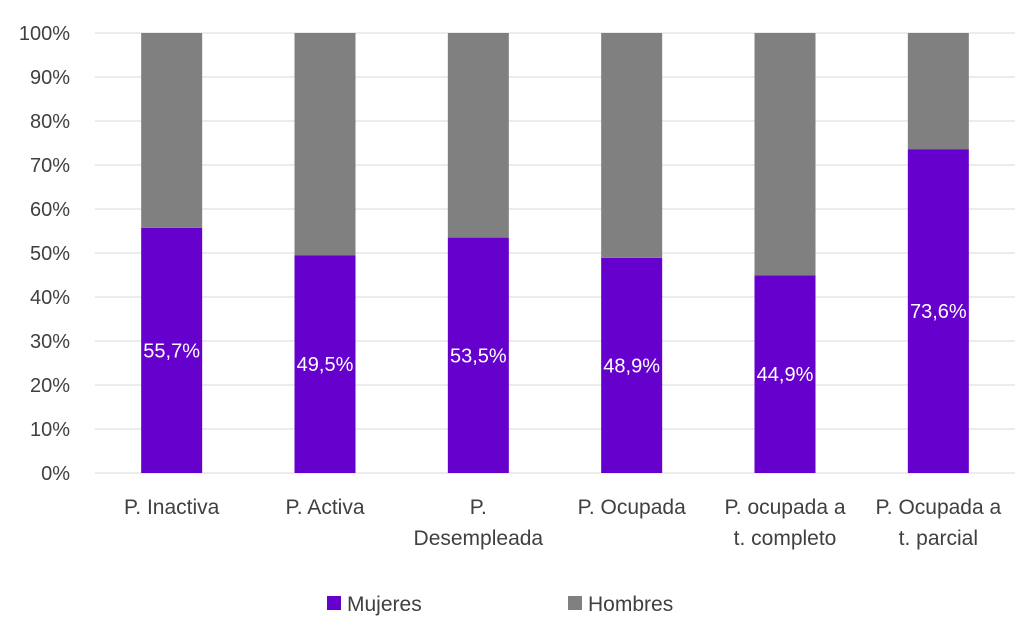 Image resolution: width=1030 pixels, height=629 pixels. Describe the element at coordinates (784, 507) in the screenshot. I see `x-category-label: P. ocupada a` at that location.